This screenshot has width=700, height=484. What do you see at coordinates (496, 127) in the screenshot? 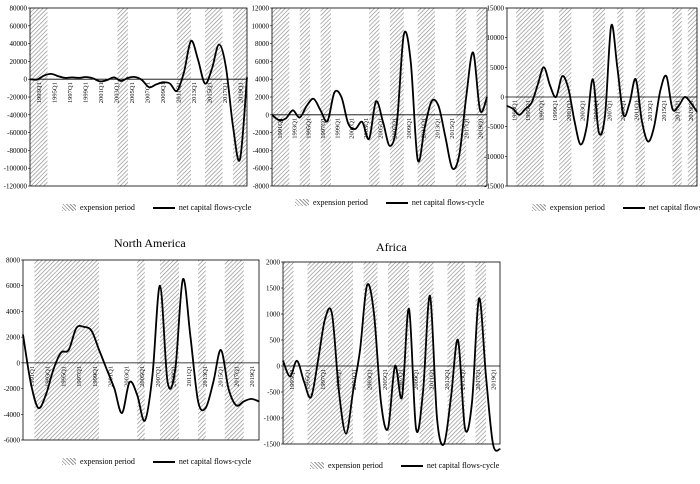
I see `y-tick-label: -5000` at bounding box center [496, 127].